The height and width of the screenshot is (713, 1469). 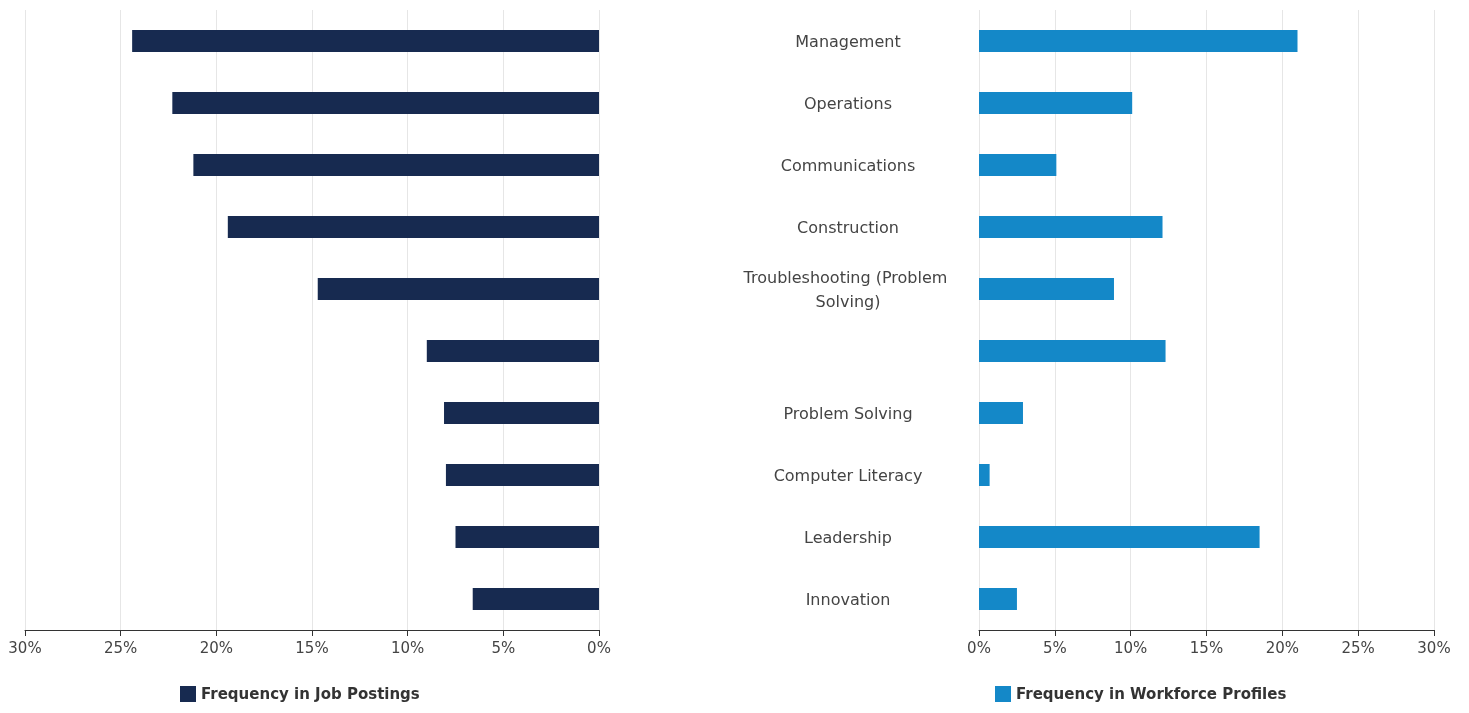 I want to click on legend-label: Frequency in Job Postings, so click(x=310, y=694).